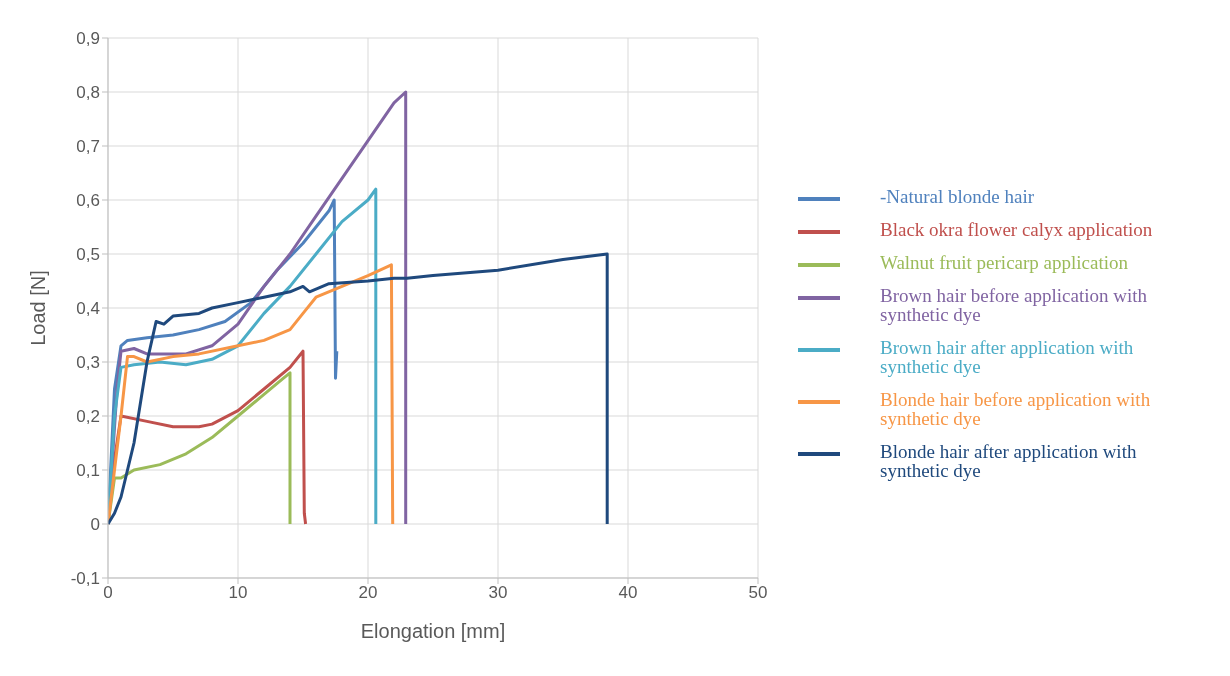 This screenshot has height=676, width=1230. I want to click on x-axis-title: Elongation [mm], so click(433, 631).